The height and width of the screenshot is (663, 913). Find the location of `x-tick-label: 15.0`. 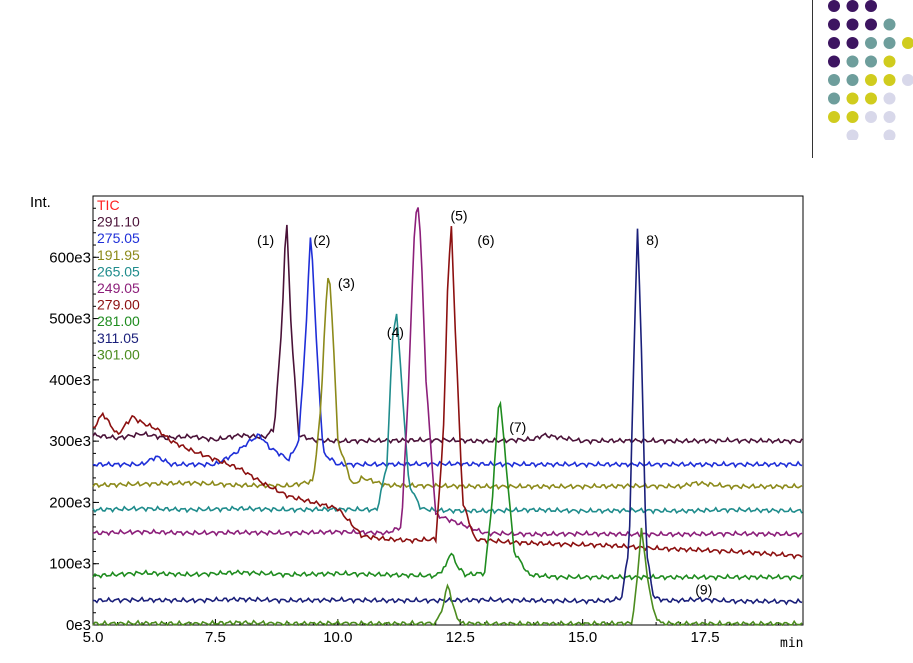

x-tick-label: 15.0 is located at coordinates (582, 637).